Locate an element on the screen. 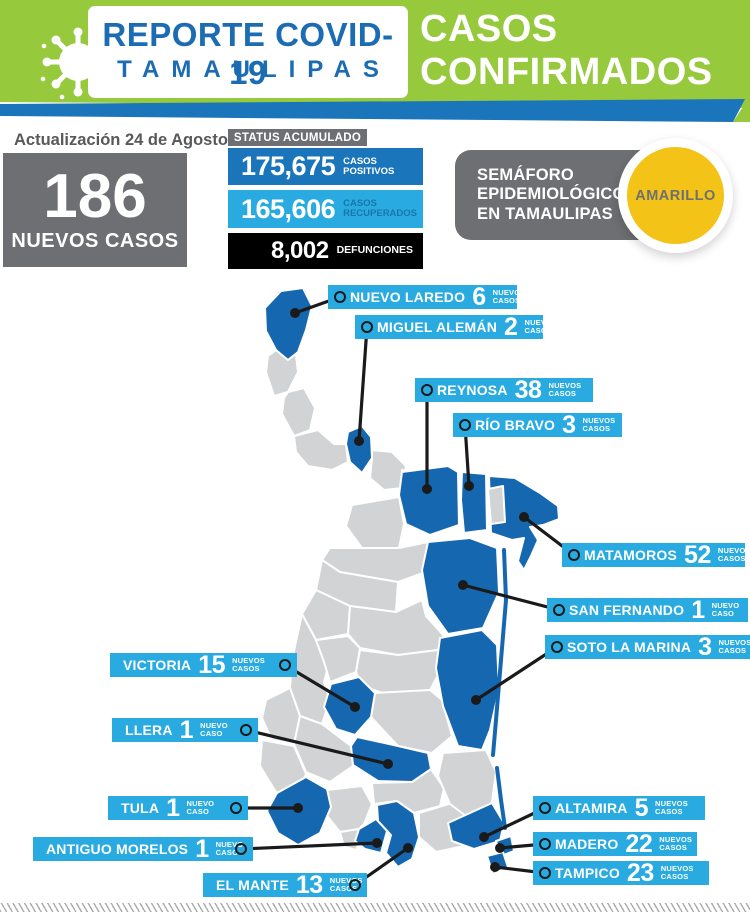 The image size is (750, 917). city-count: 6 is located at coordinates (479, 297).